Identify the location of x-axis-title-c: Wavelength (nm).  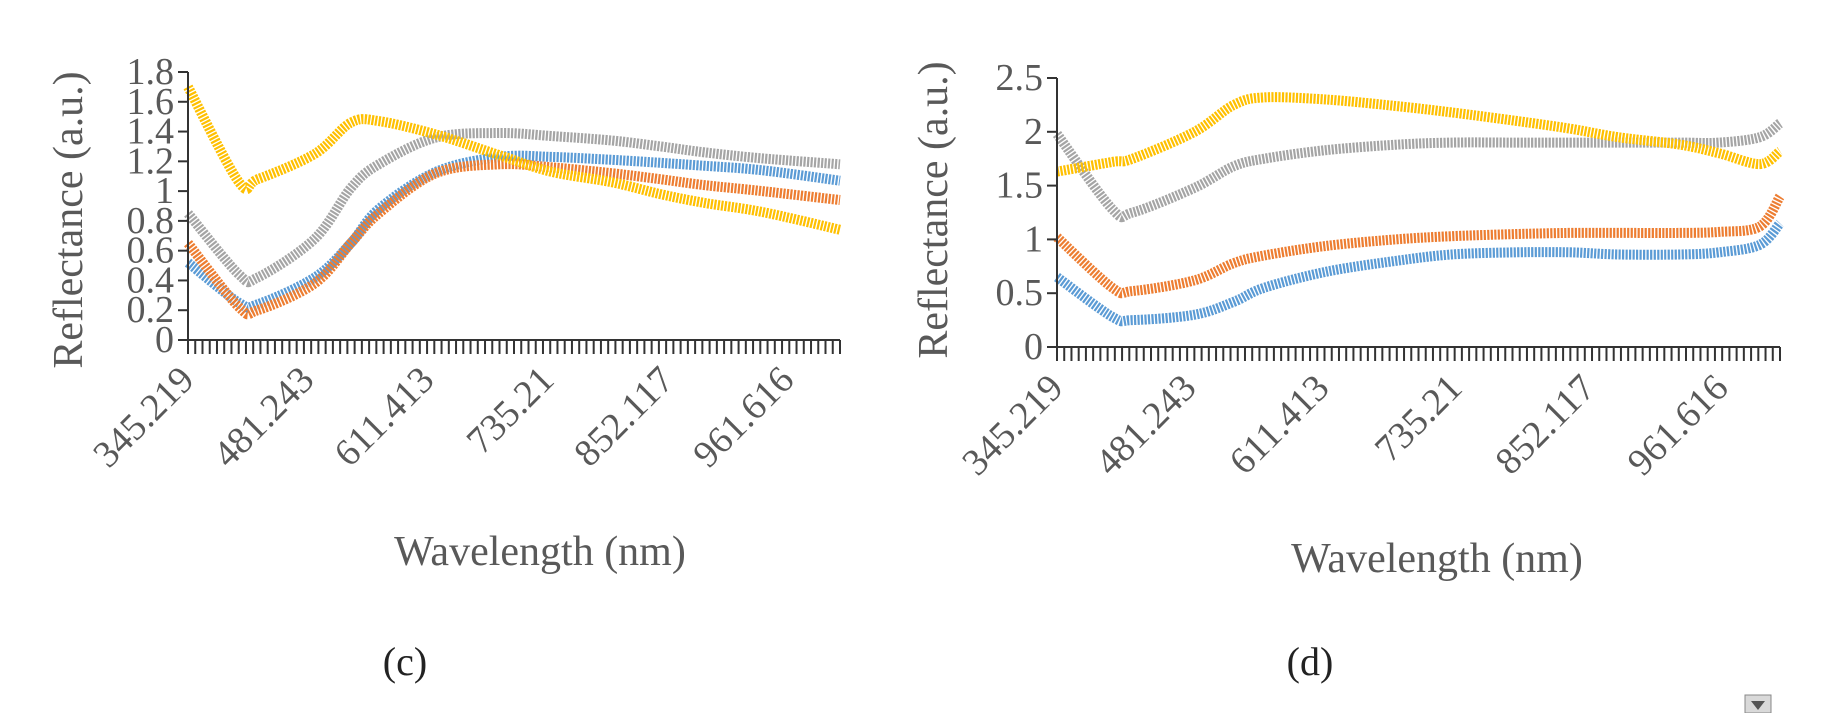
(540, 552).